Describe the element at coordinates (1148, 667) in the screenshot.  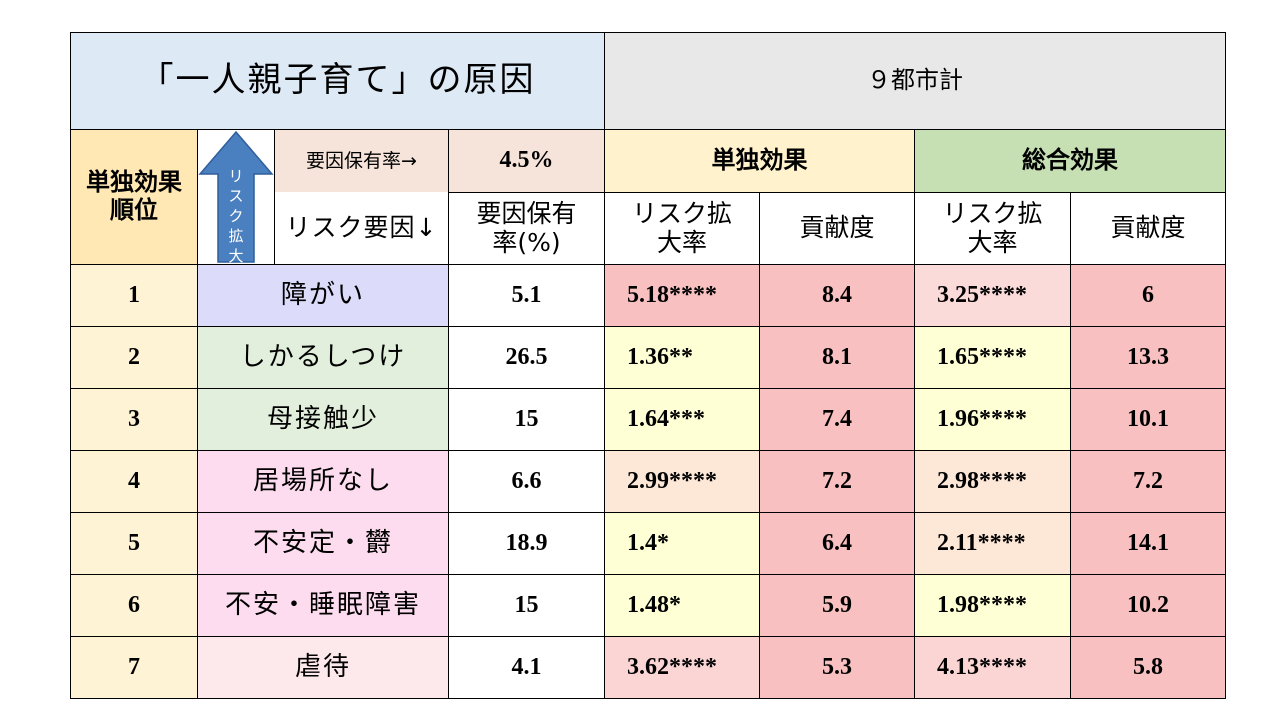
I see `total-contribution-cell: 5.8` at that location.